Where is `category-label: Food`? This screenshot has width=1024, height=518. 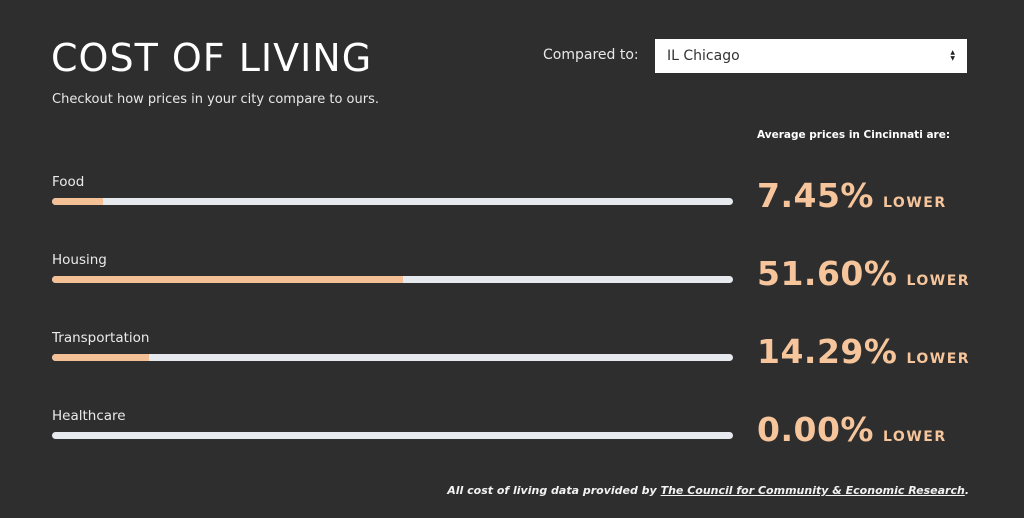
category-label: Food is located at coordinates (68, 182).